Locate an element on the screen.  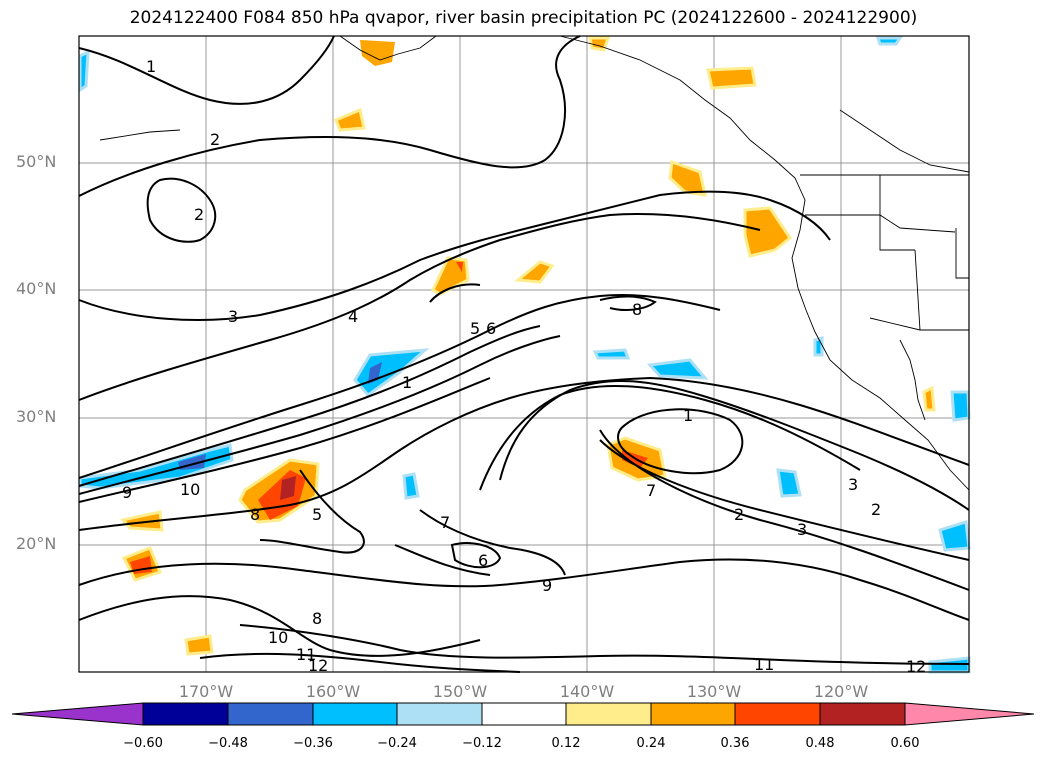
colorbar-tick: −0.48 is located at coordinates (228, 743).